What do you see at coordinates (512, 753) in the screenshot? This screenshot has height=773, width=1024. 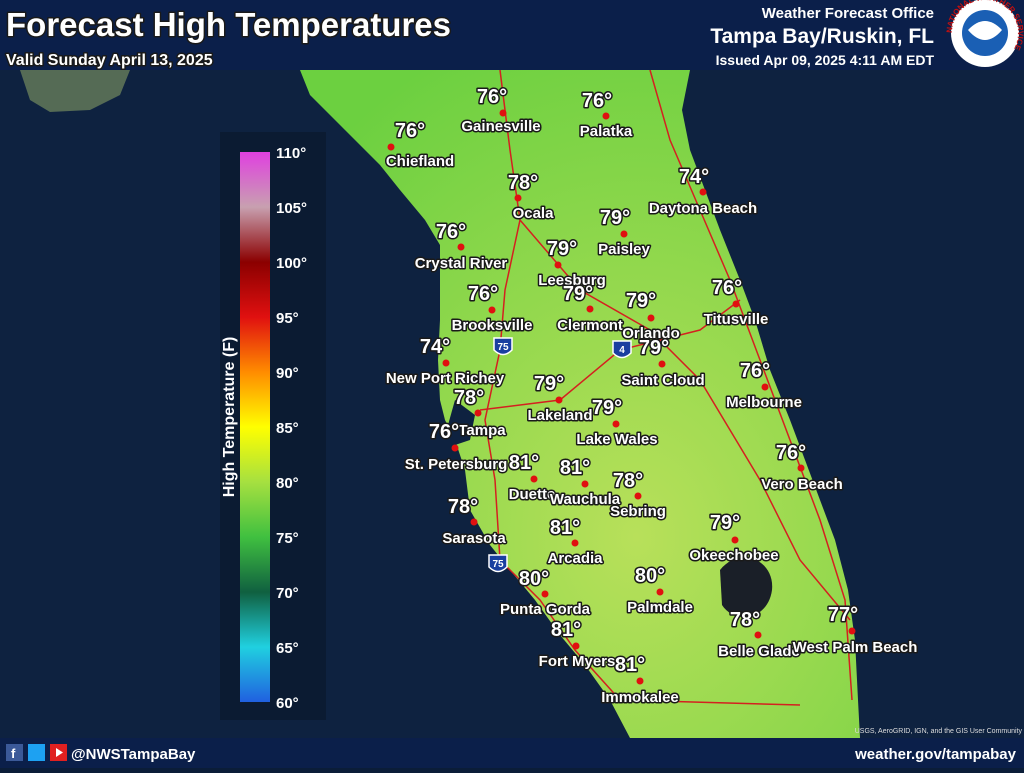 I see `footer-bar` at bounding box center [512, 753].